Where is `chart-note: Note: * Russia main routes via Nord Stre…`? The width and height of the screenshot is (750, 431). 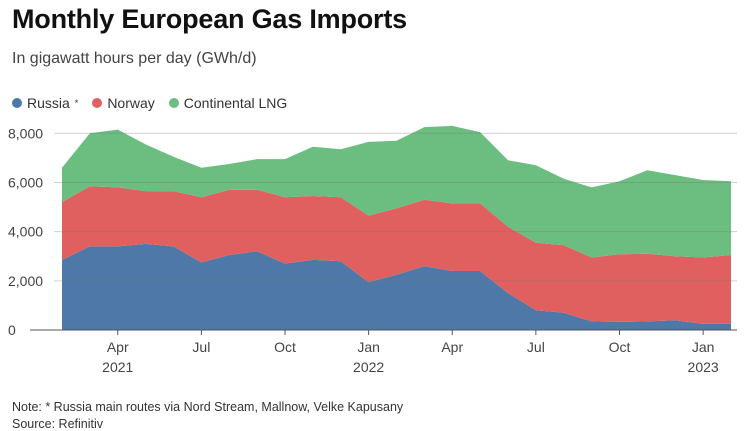 chart-note: Note: * Russia main routes via Nord Stre… is located at coordinates (208, 407).